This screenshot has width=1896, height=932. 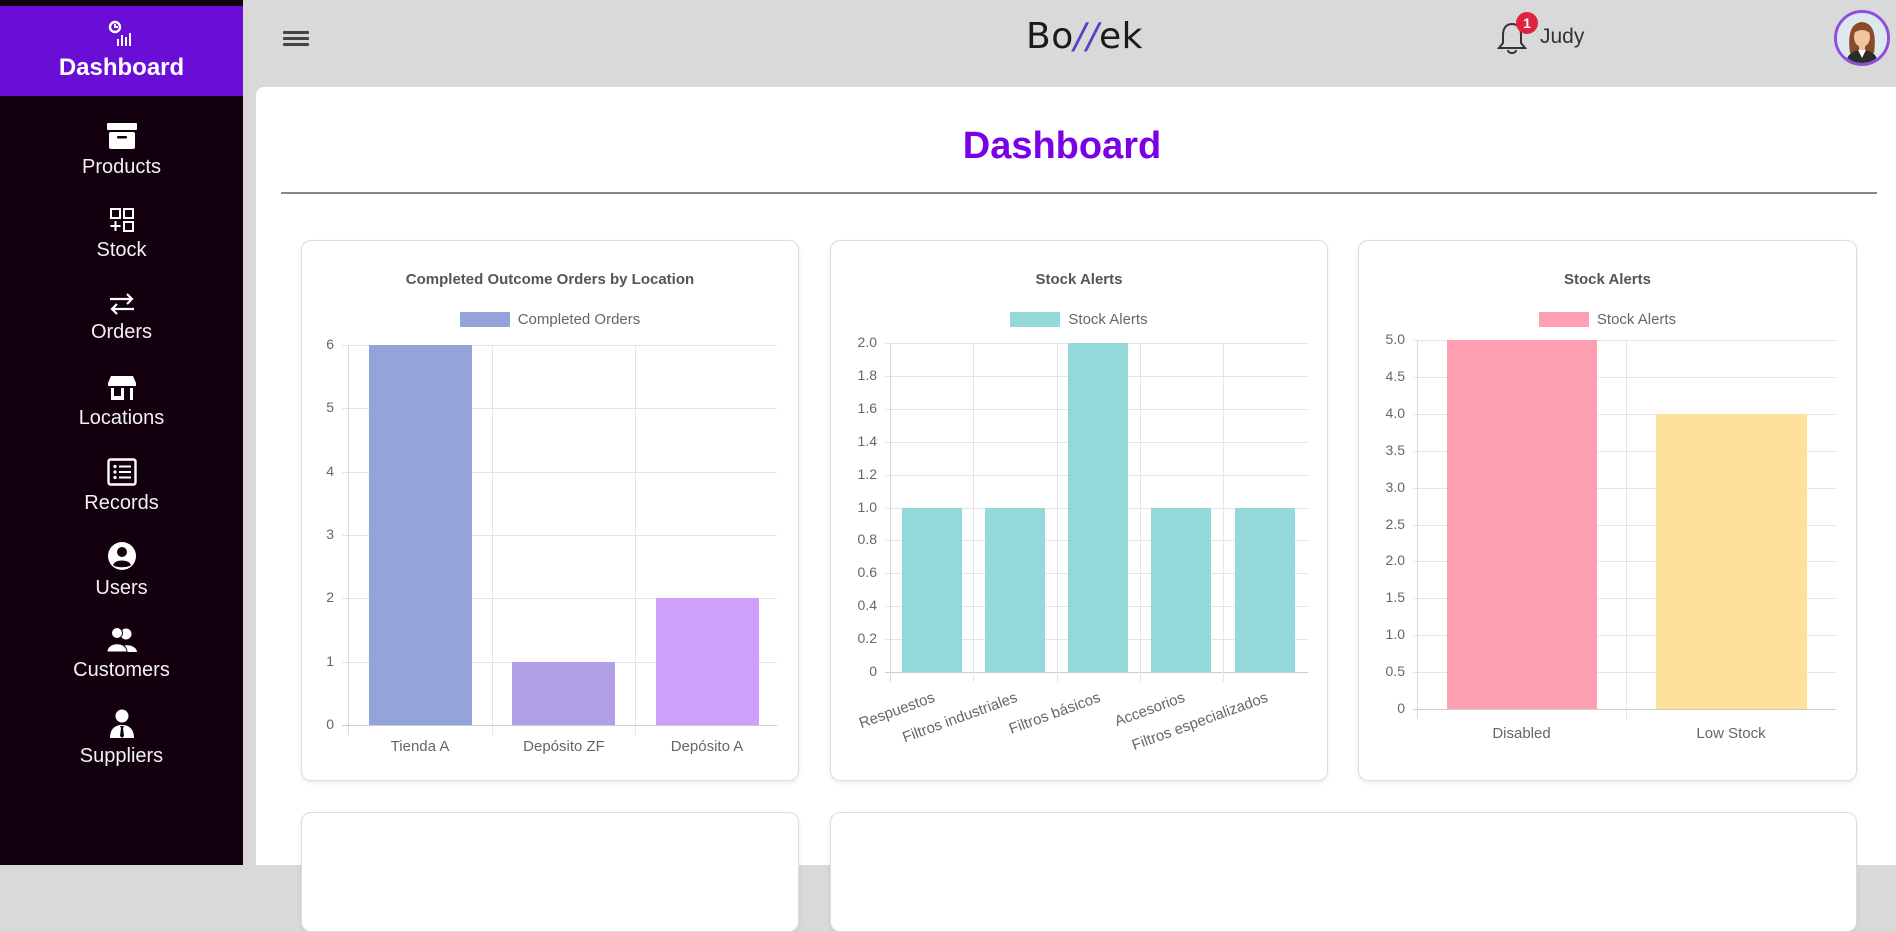 I want to click on sidebar-top-strip, so click(x=121, y=3).